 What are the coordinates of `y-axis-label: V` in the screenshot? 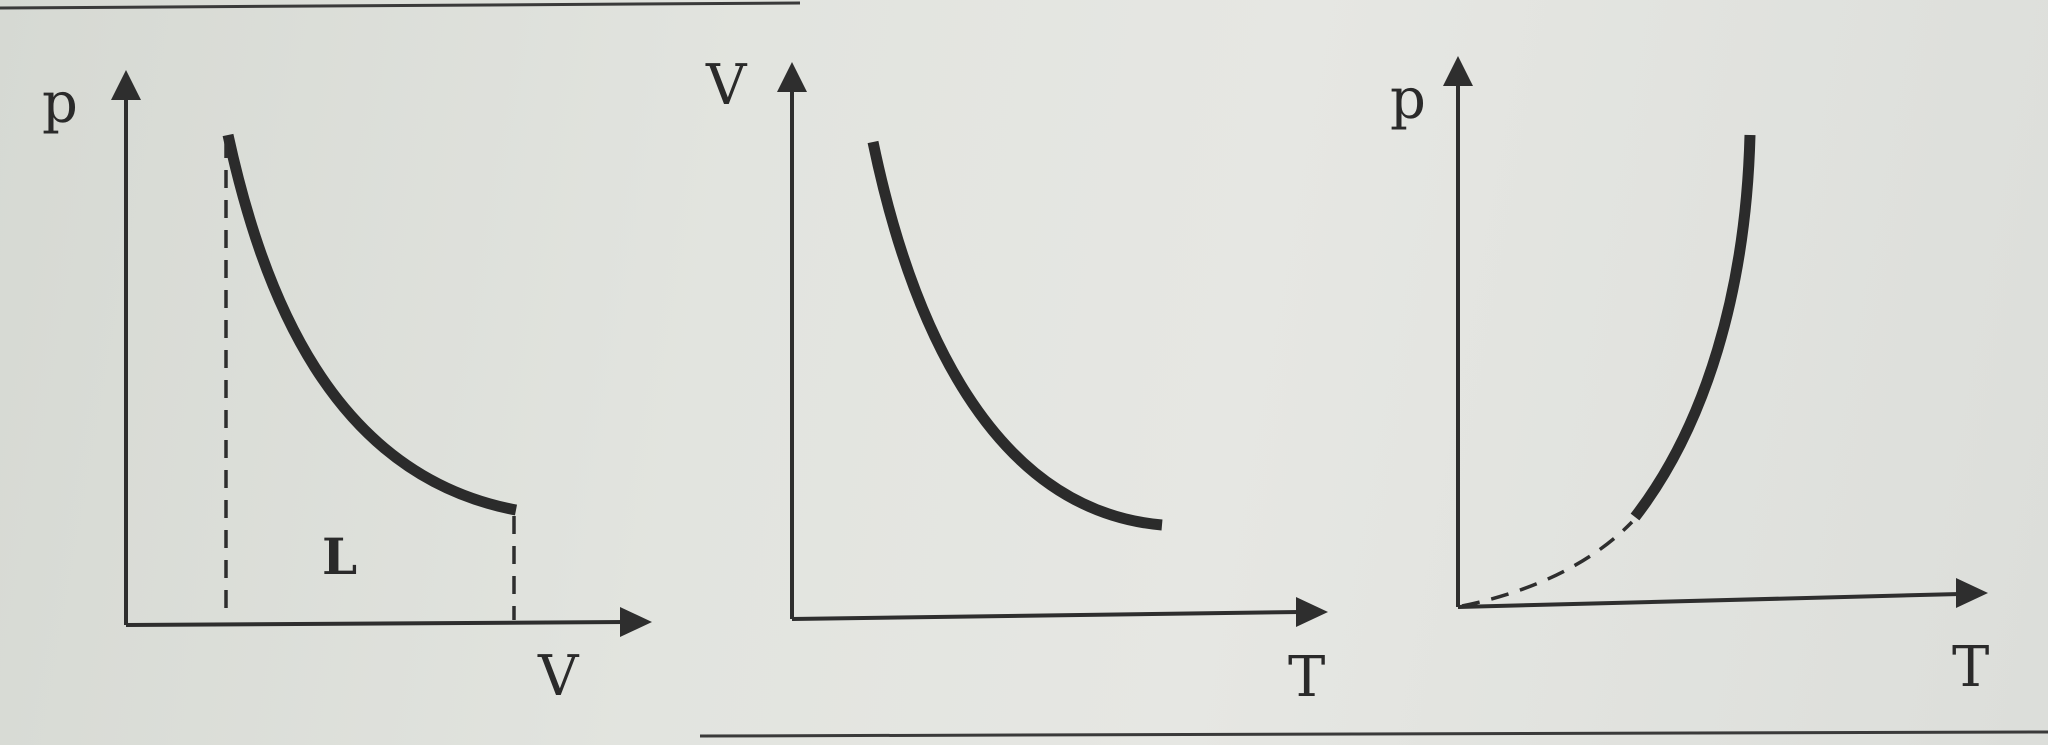 It's located at (726, 85).